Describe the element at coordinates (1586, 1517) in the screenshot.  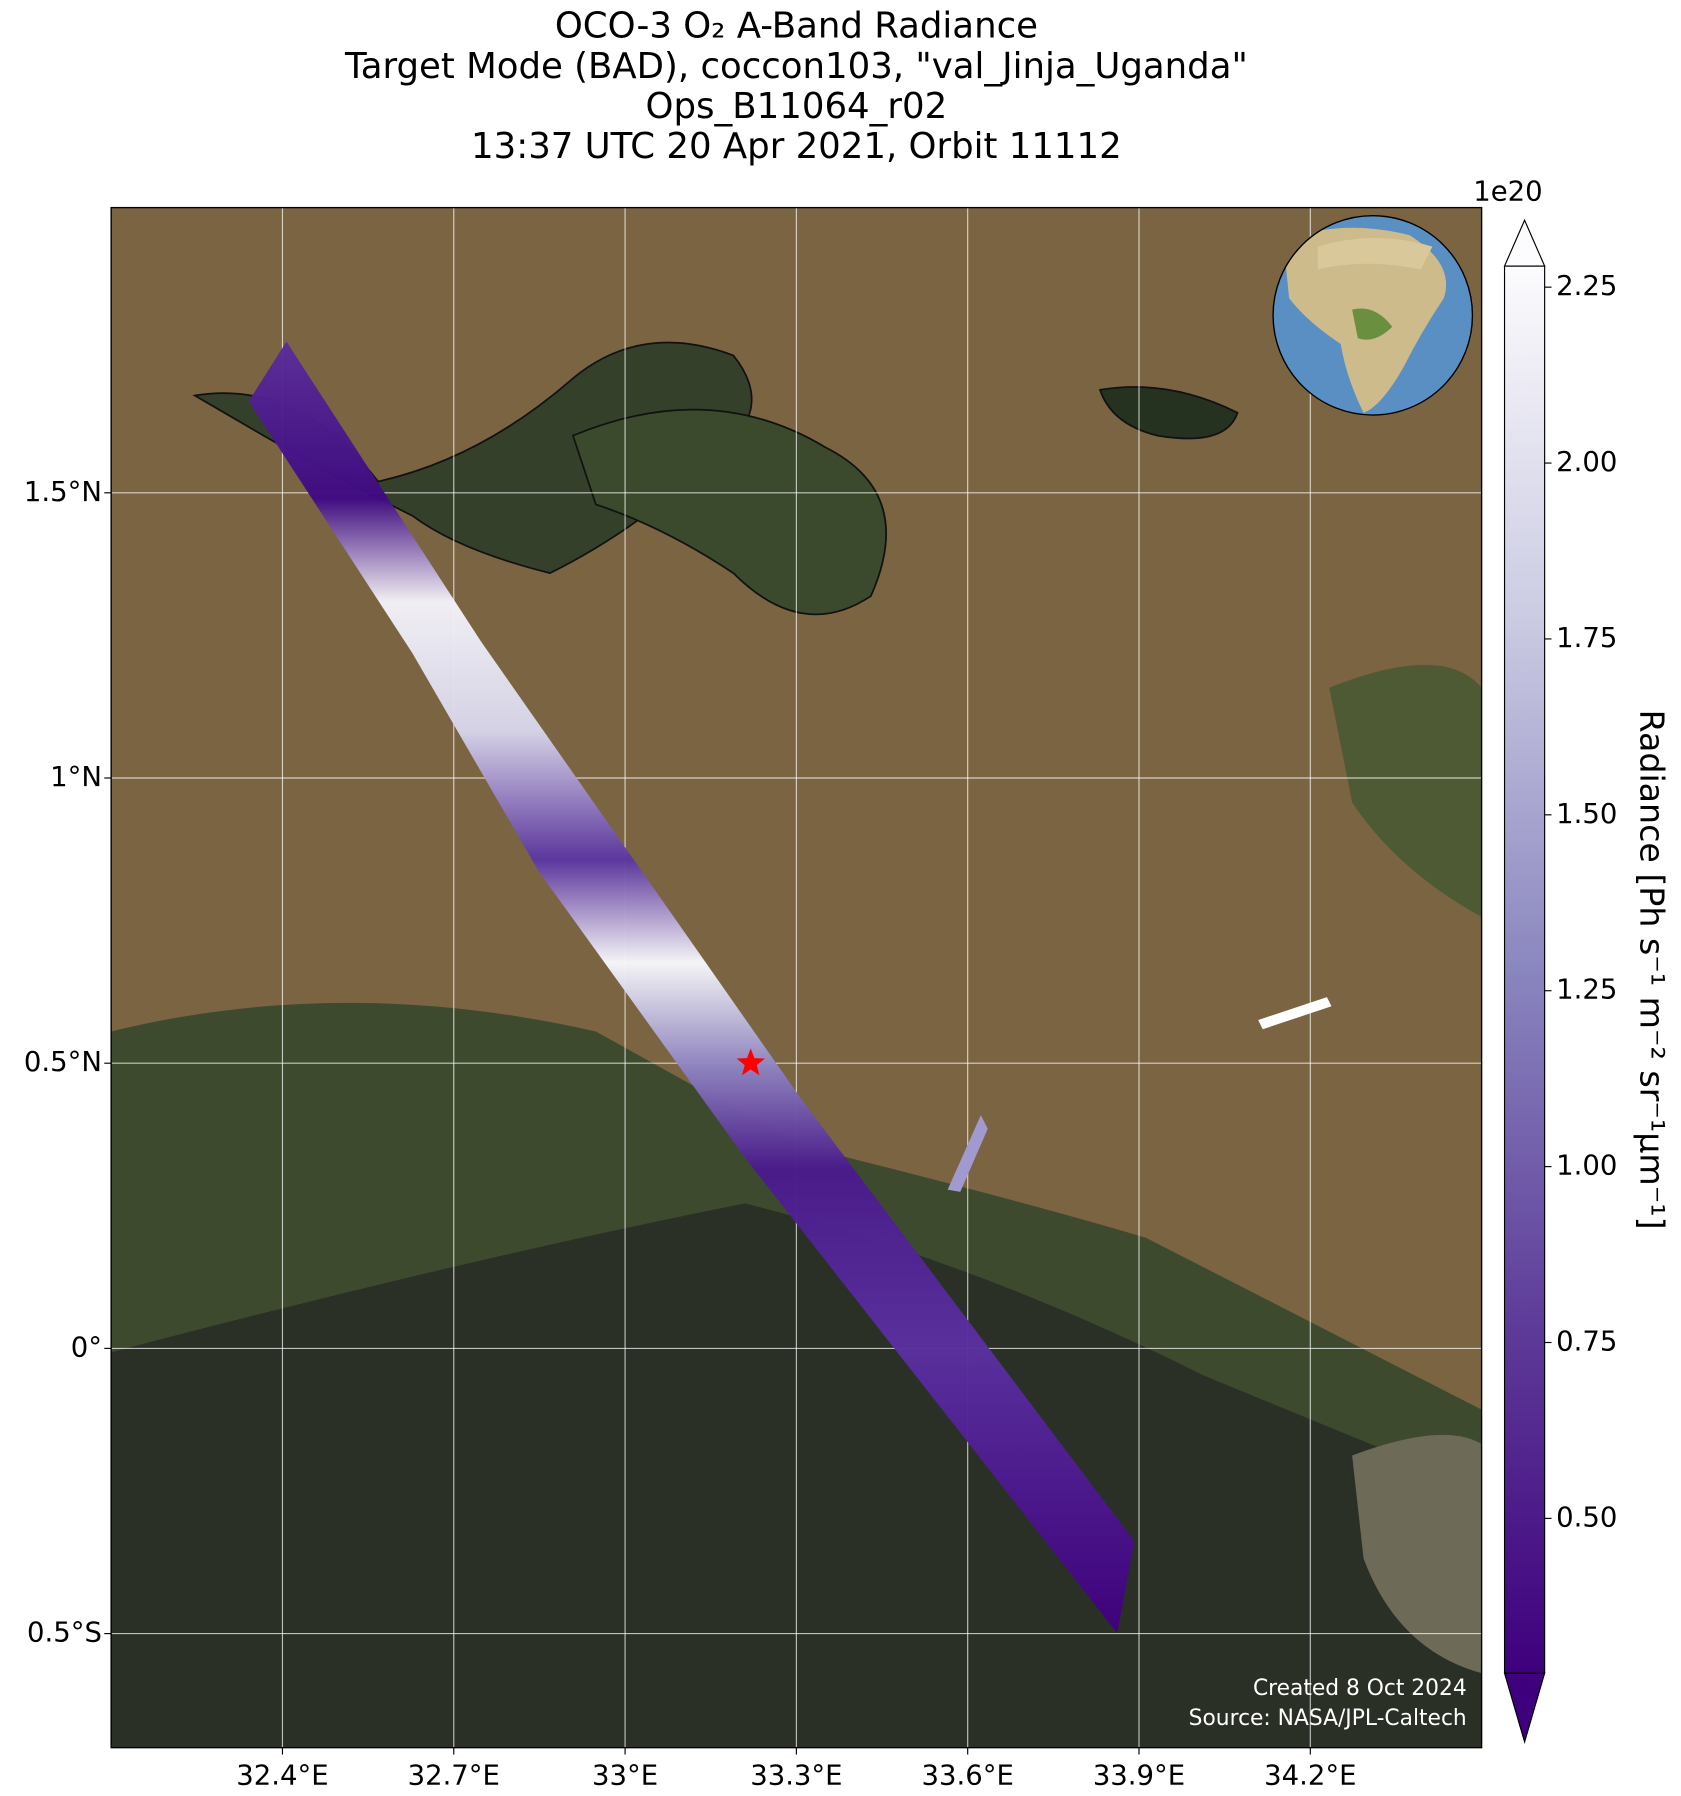
I see `colorbar-tick-label: 0.50` at that location.